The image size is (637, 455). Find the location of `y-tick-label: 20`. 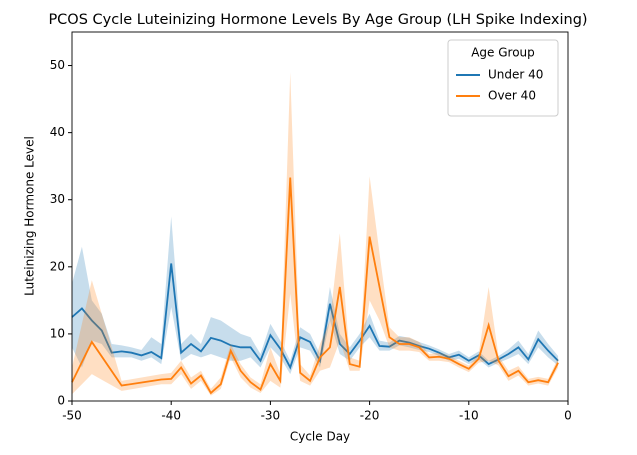

y-tick-label: 20 is located at coordinates (57, 266).